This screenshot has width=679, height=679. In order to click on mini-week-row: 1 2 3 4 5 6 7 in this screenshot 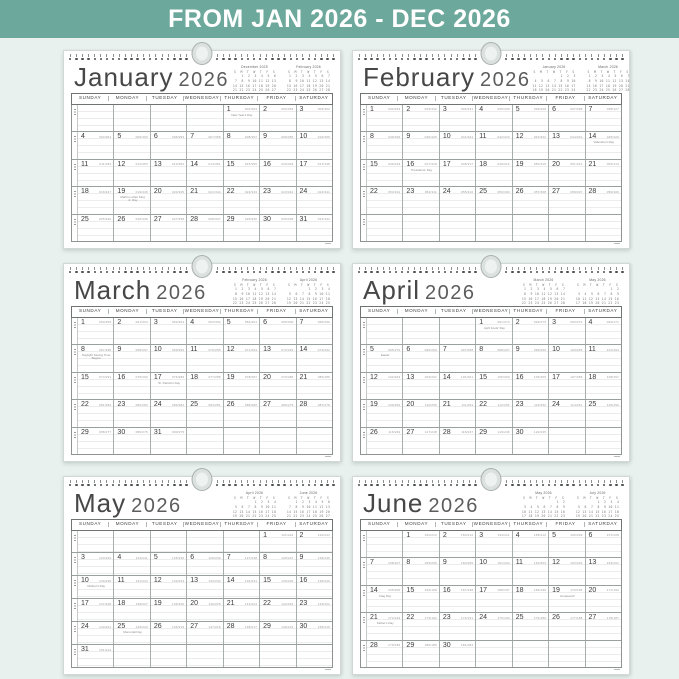, I will do `click(254, 289)`.